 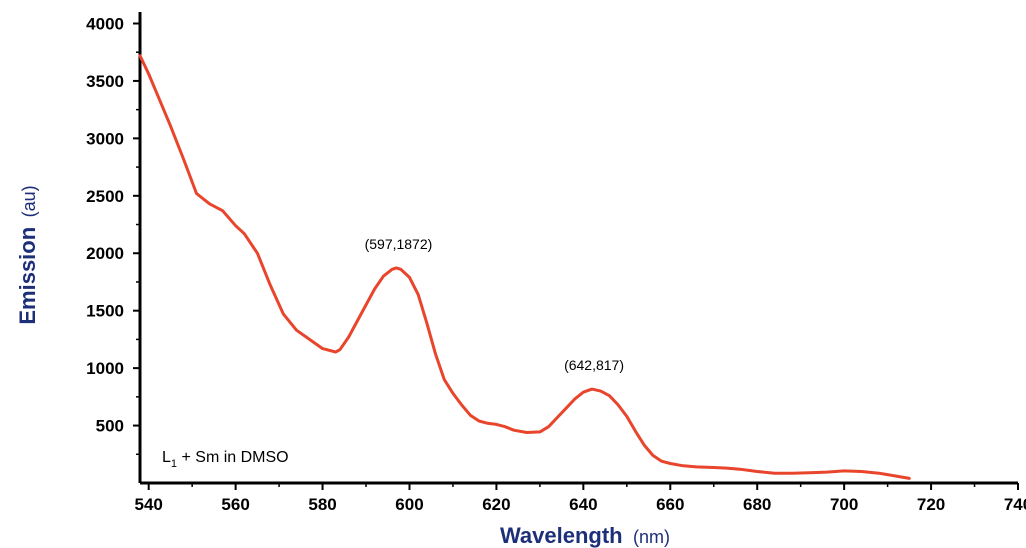 I want to click on x-tick-label: 660, so click(x=670, y=504).